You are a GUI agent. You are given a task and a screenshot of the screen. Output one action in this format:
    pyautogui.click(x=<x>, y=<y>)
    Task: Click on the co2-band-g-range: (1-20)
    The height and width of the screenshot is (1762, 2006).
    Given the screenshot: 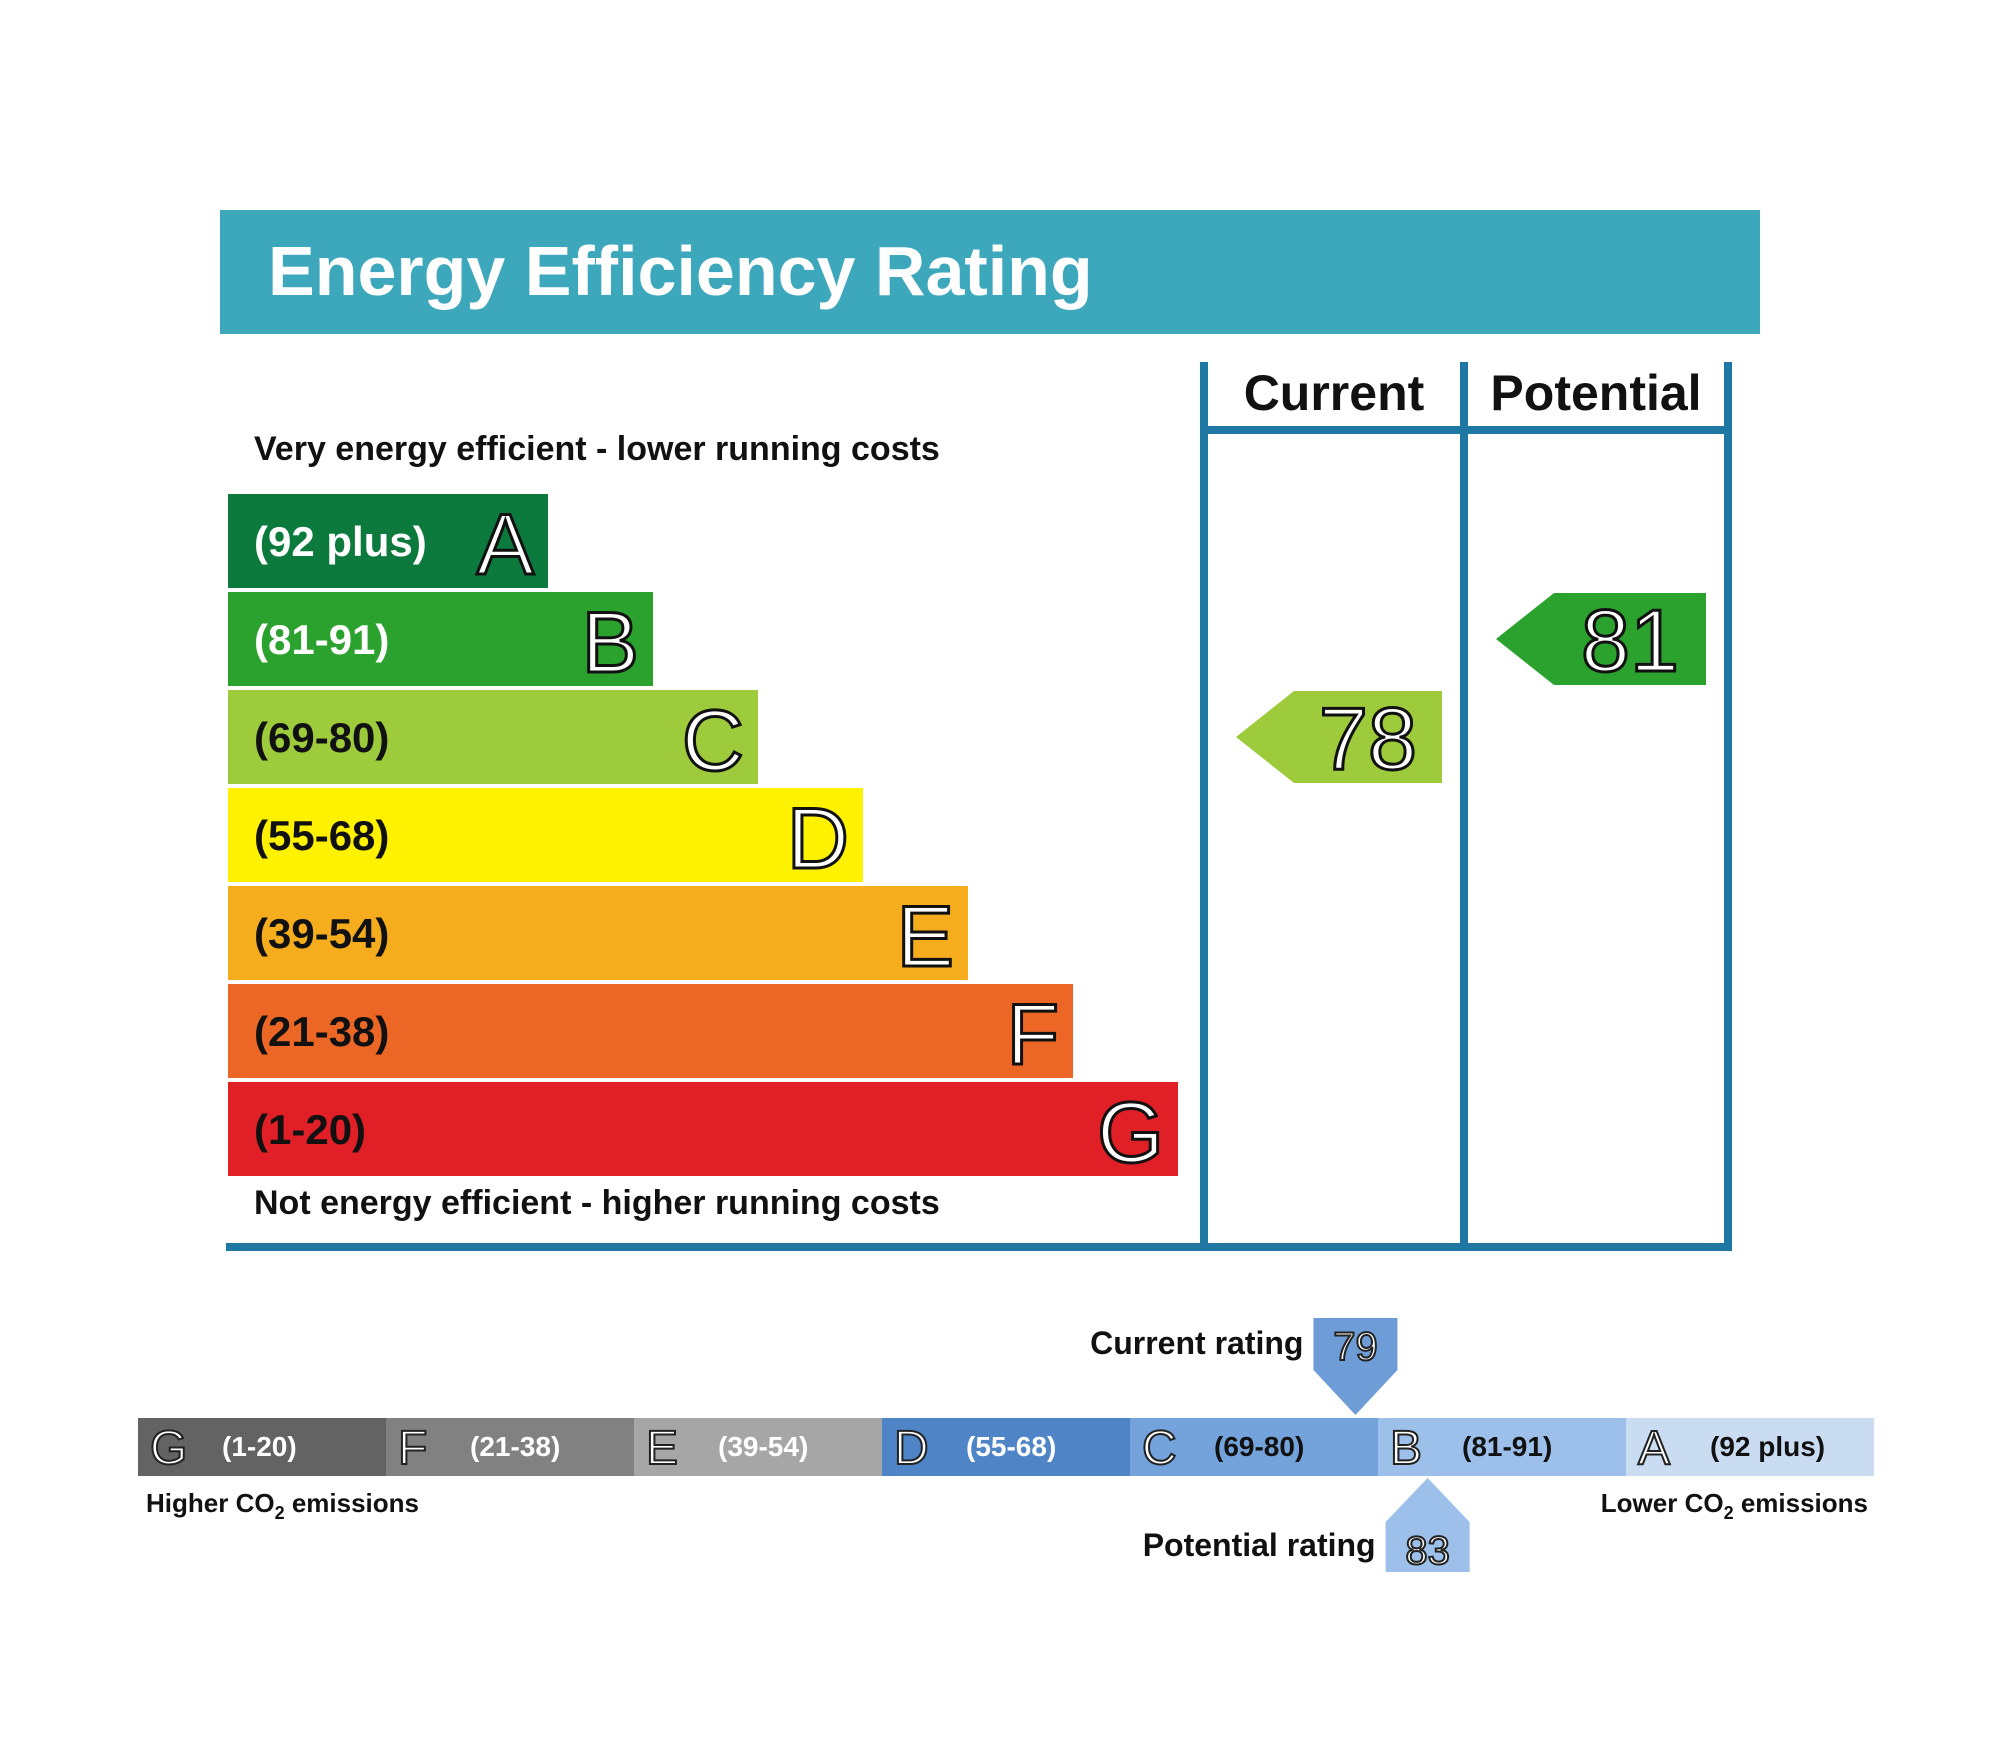 What is the action you would take?
    pyautogui.click(x=259, y=1446)
    